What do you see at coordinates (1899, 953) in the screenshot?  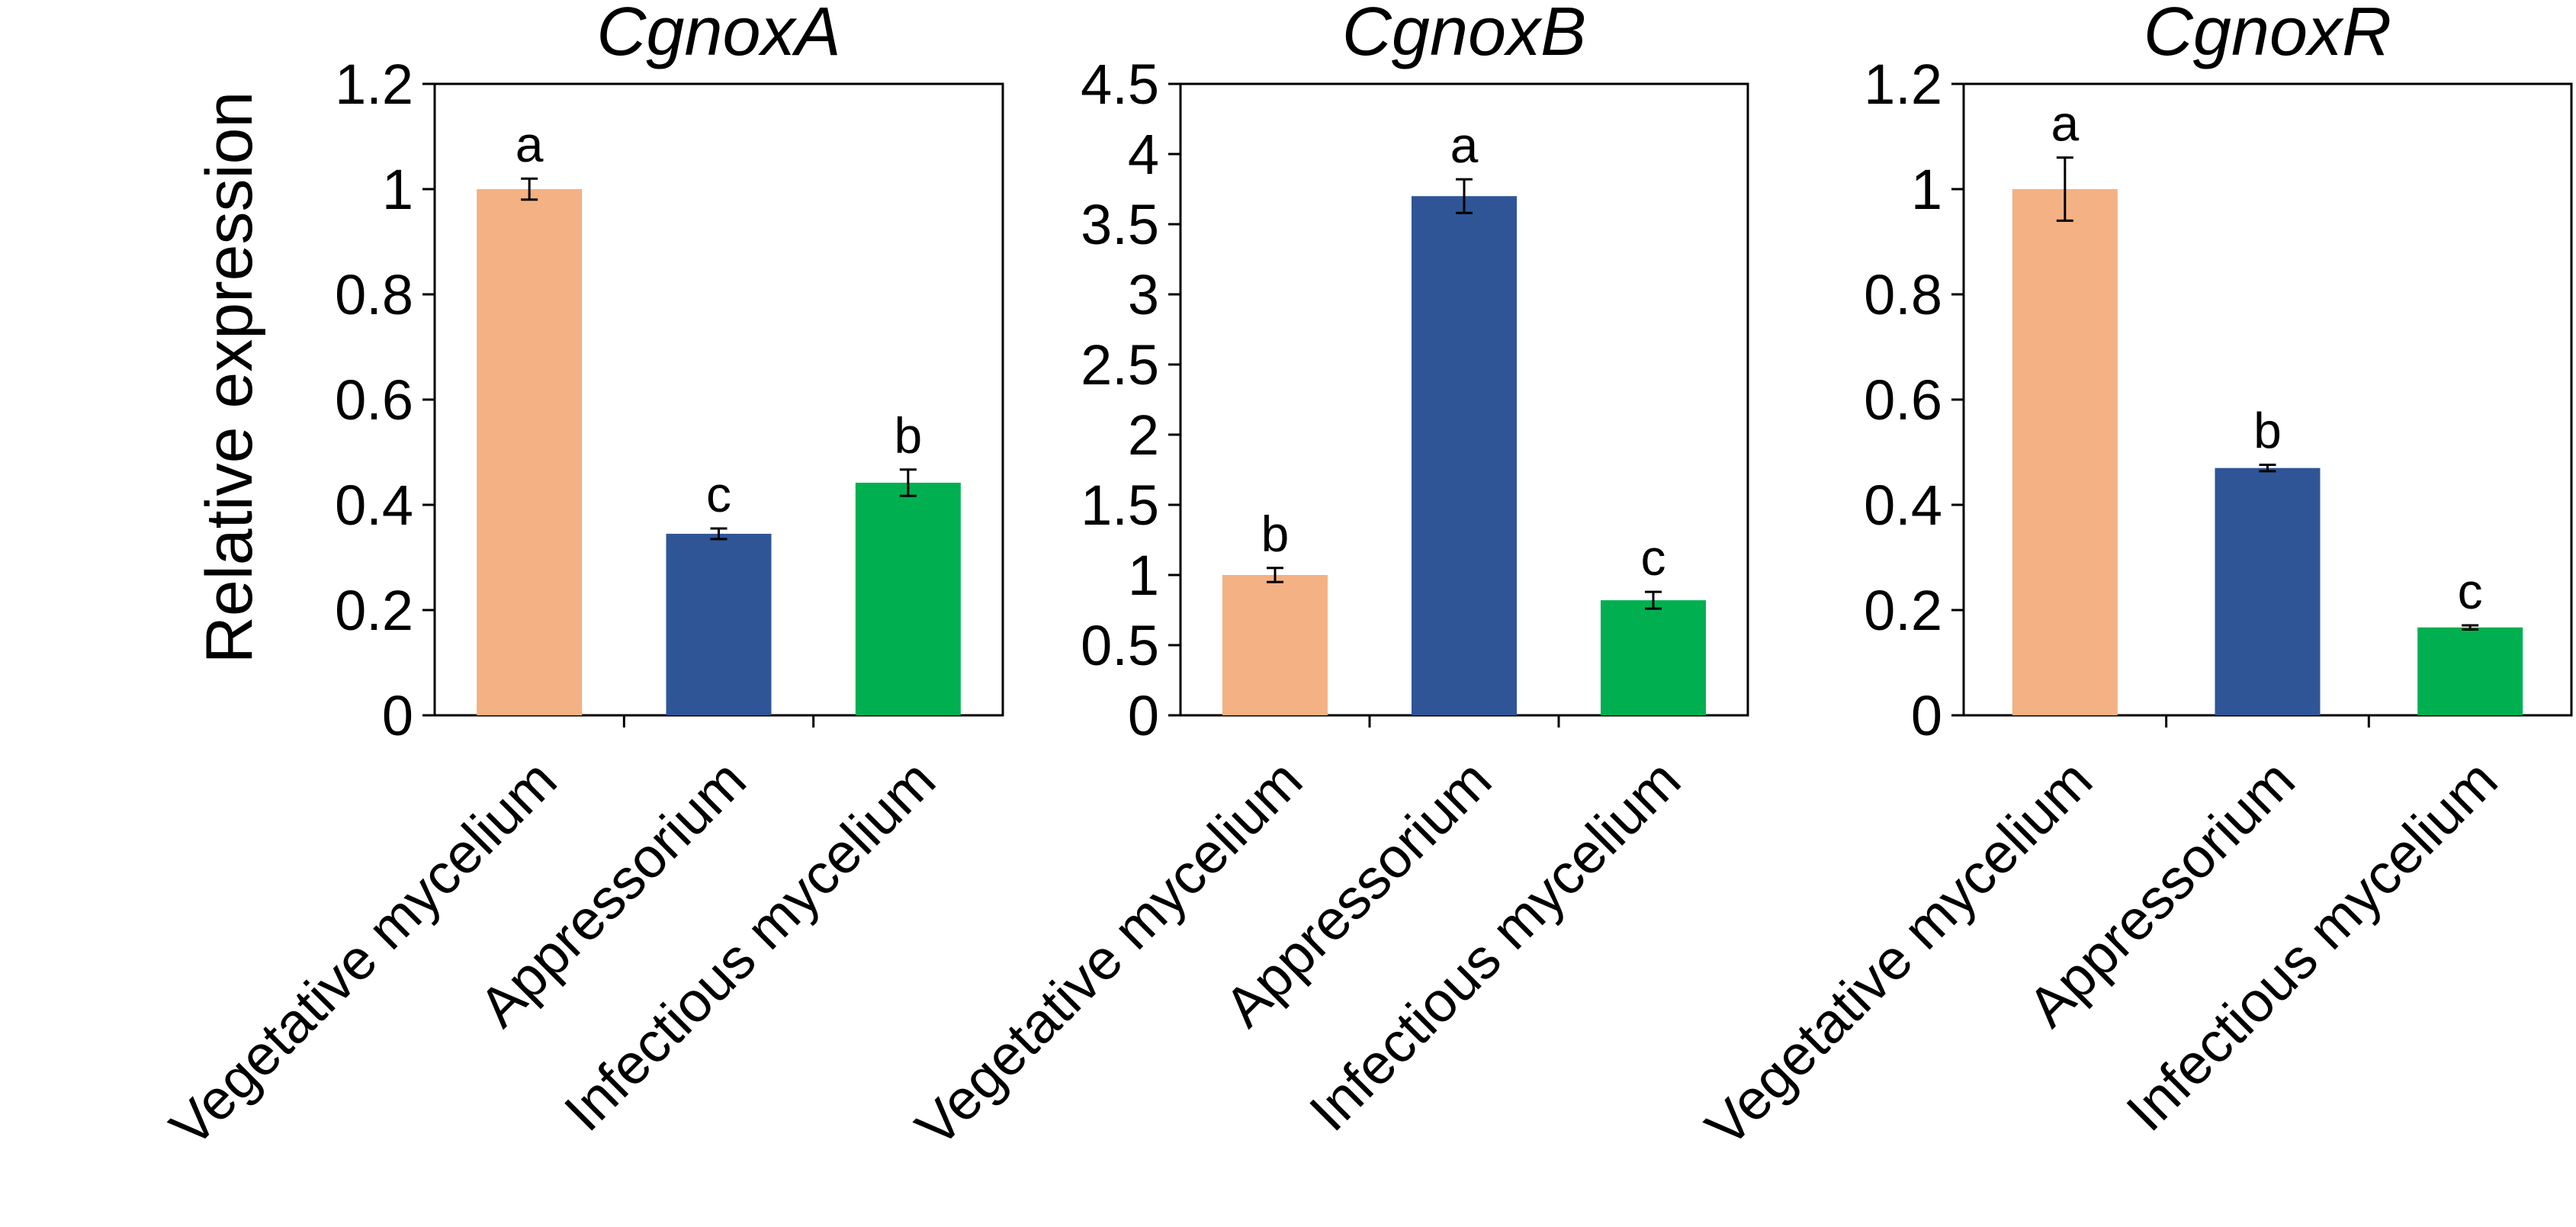 I see `category-label: Vegetative mycelium` at bounding box center [1899, 953].